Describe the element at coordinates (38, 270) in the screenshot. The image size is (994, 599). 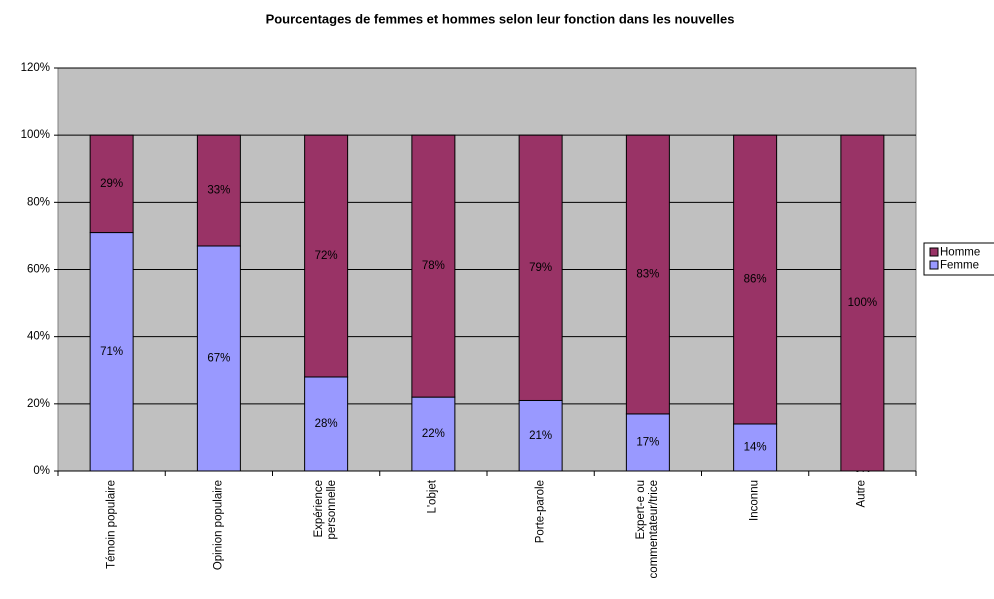
I see `y-tick-label: 60%` at that location.